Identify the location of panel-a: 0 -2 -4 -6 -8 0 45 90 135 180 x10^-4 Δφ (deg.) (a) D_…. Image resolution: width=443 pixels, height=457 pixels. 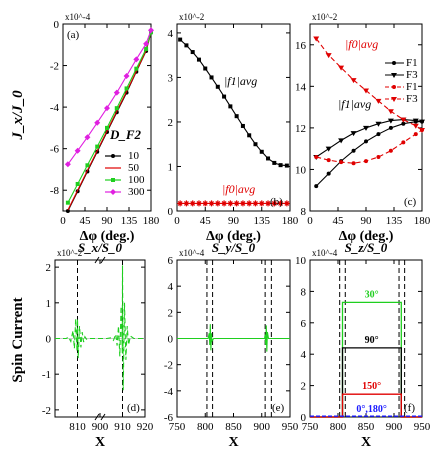
(105, 128).